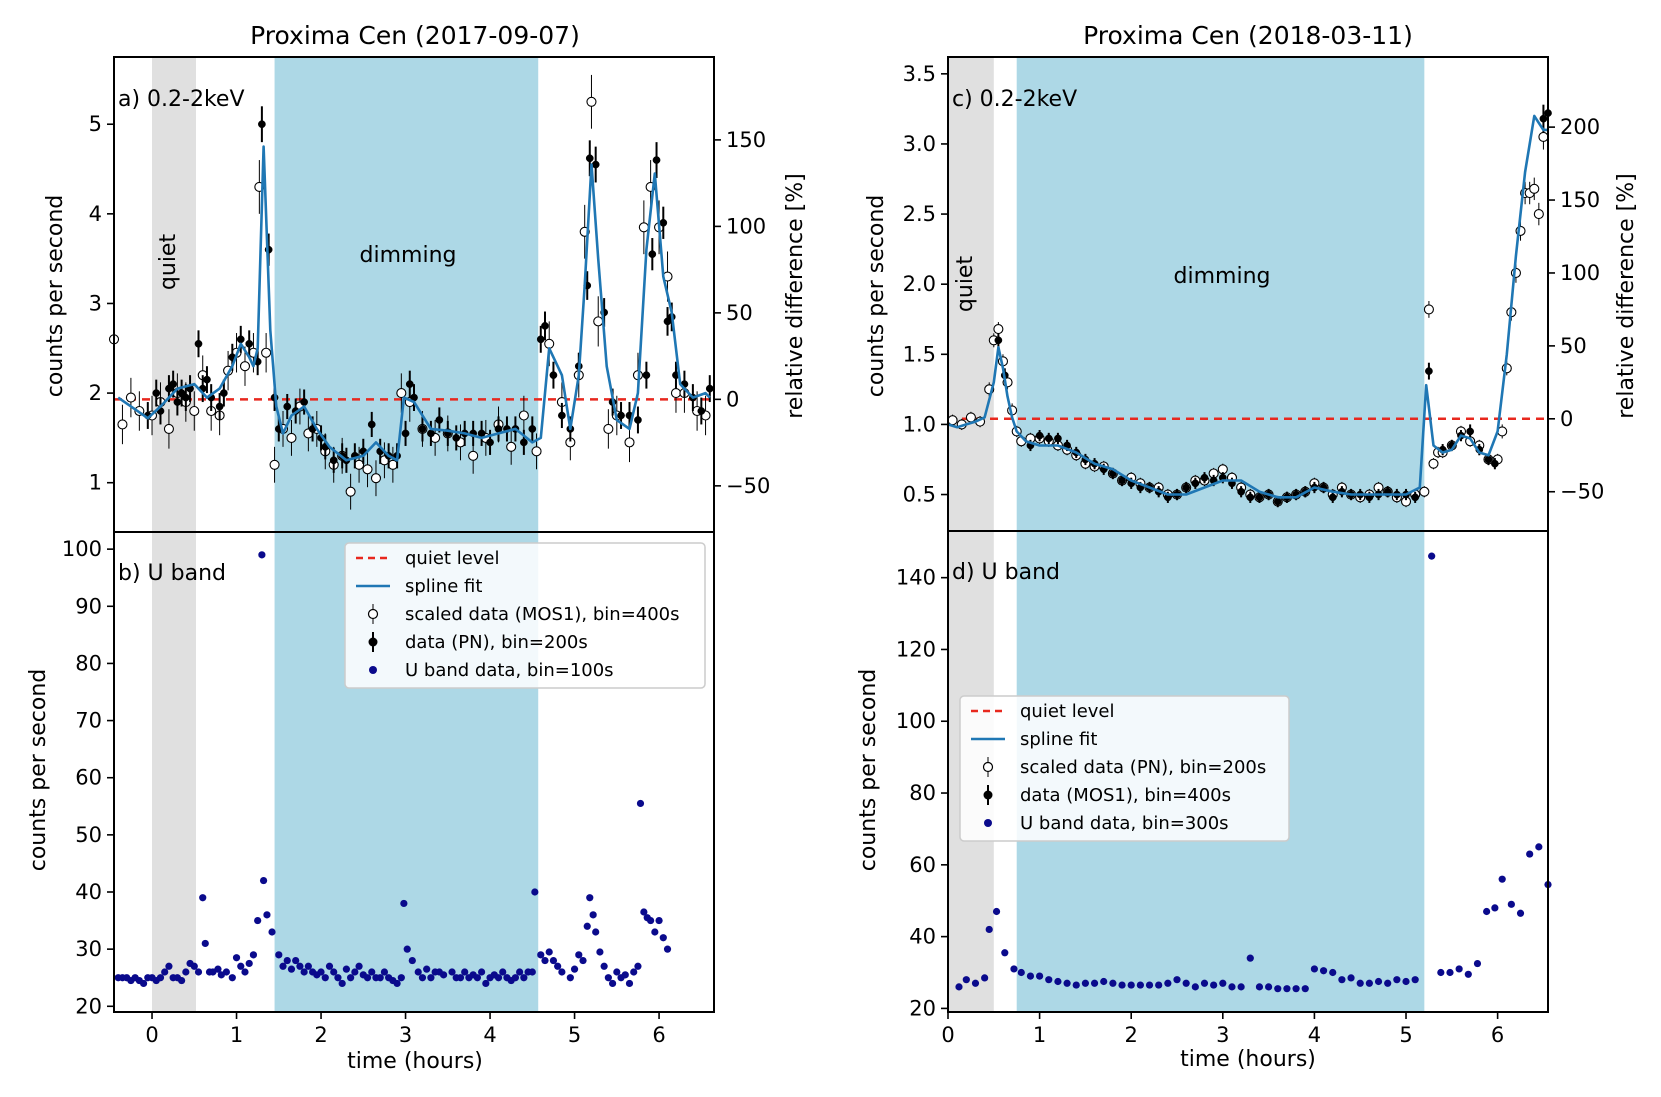 The image size is (1661, 1097). I want to click on y-tick-label: 1, so click(95, 483).